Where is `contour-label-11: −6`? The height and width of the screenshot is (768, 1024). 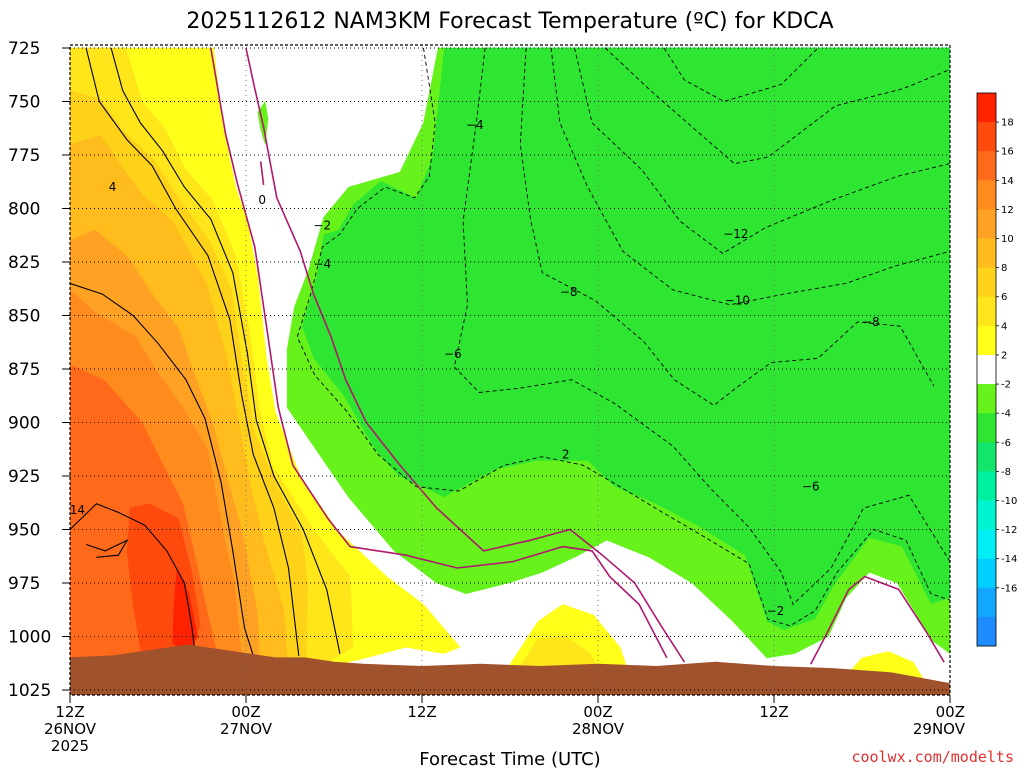 contour-label-11: −6 is located at coordinates (811, 487).